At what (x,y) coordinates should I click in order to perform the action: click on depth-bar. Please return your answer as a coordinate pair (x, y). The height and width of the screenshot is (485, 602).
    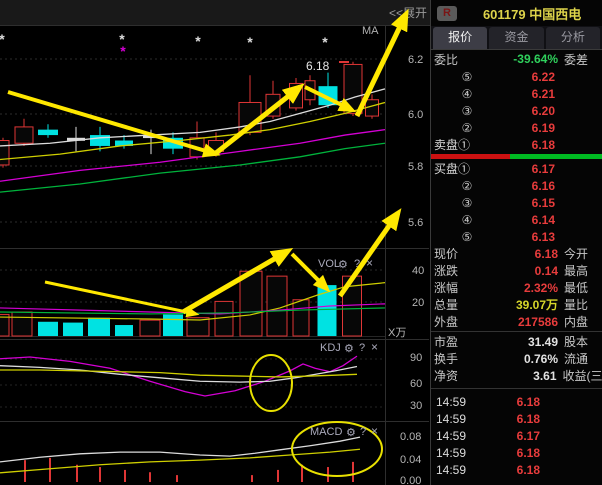
    Looking at the image, I should click on (516, 156).